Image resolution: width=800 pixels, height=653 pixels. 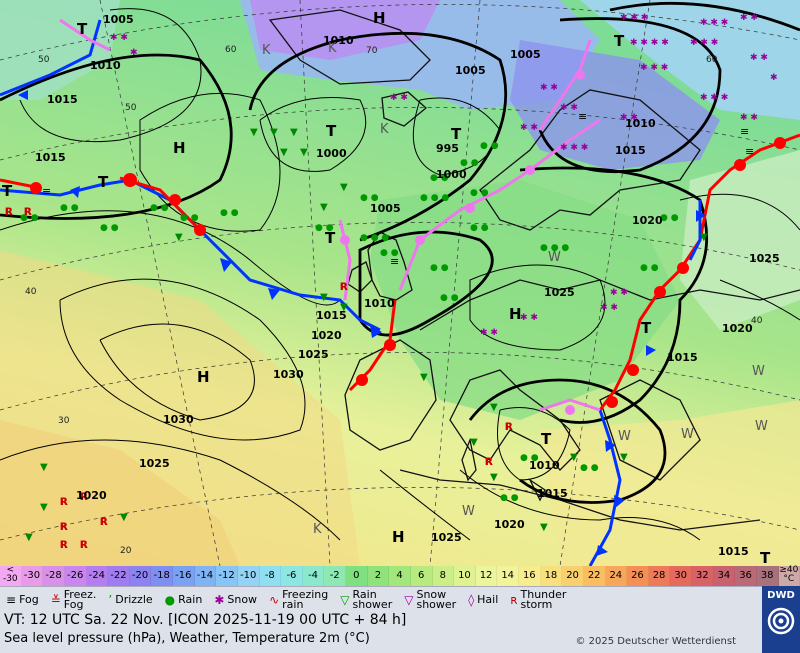 I want to click on scale-cell: 24, so click(x=616, y=576).